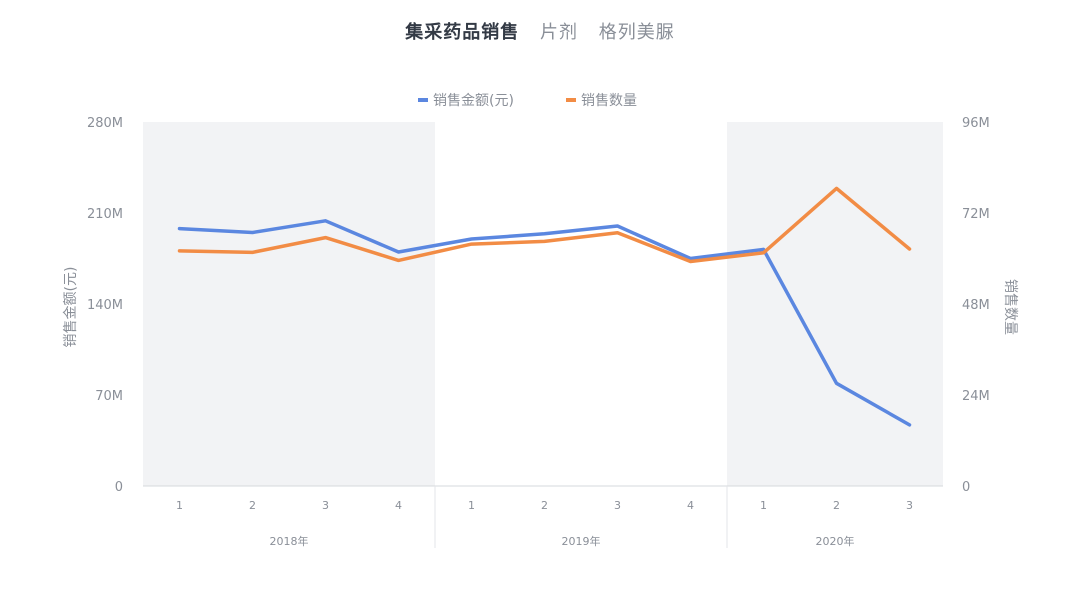 This screenshot has height=604, width=1080. Describe the element at coordinates (976, 214) in the screenshot. I see `right-y-tick-label: 72M` at that location.